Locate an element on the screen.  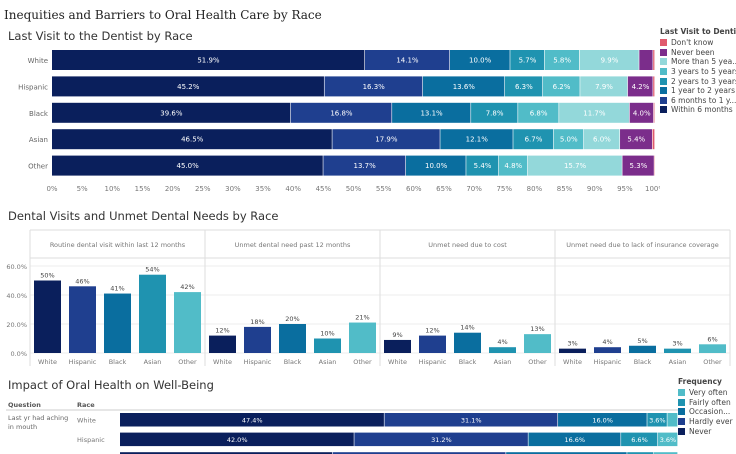
legend-item: Very often is located at coordinates (707, 393).